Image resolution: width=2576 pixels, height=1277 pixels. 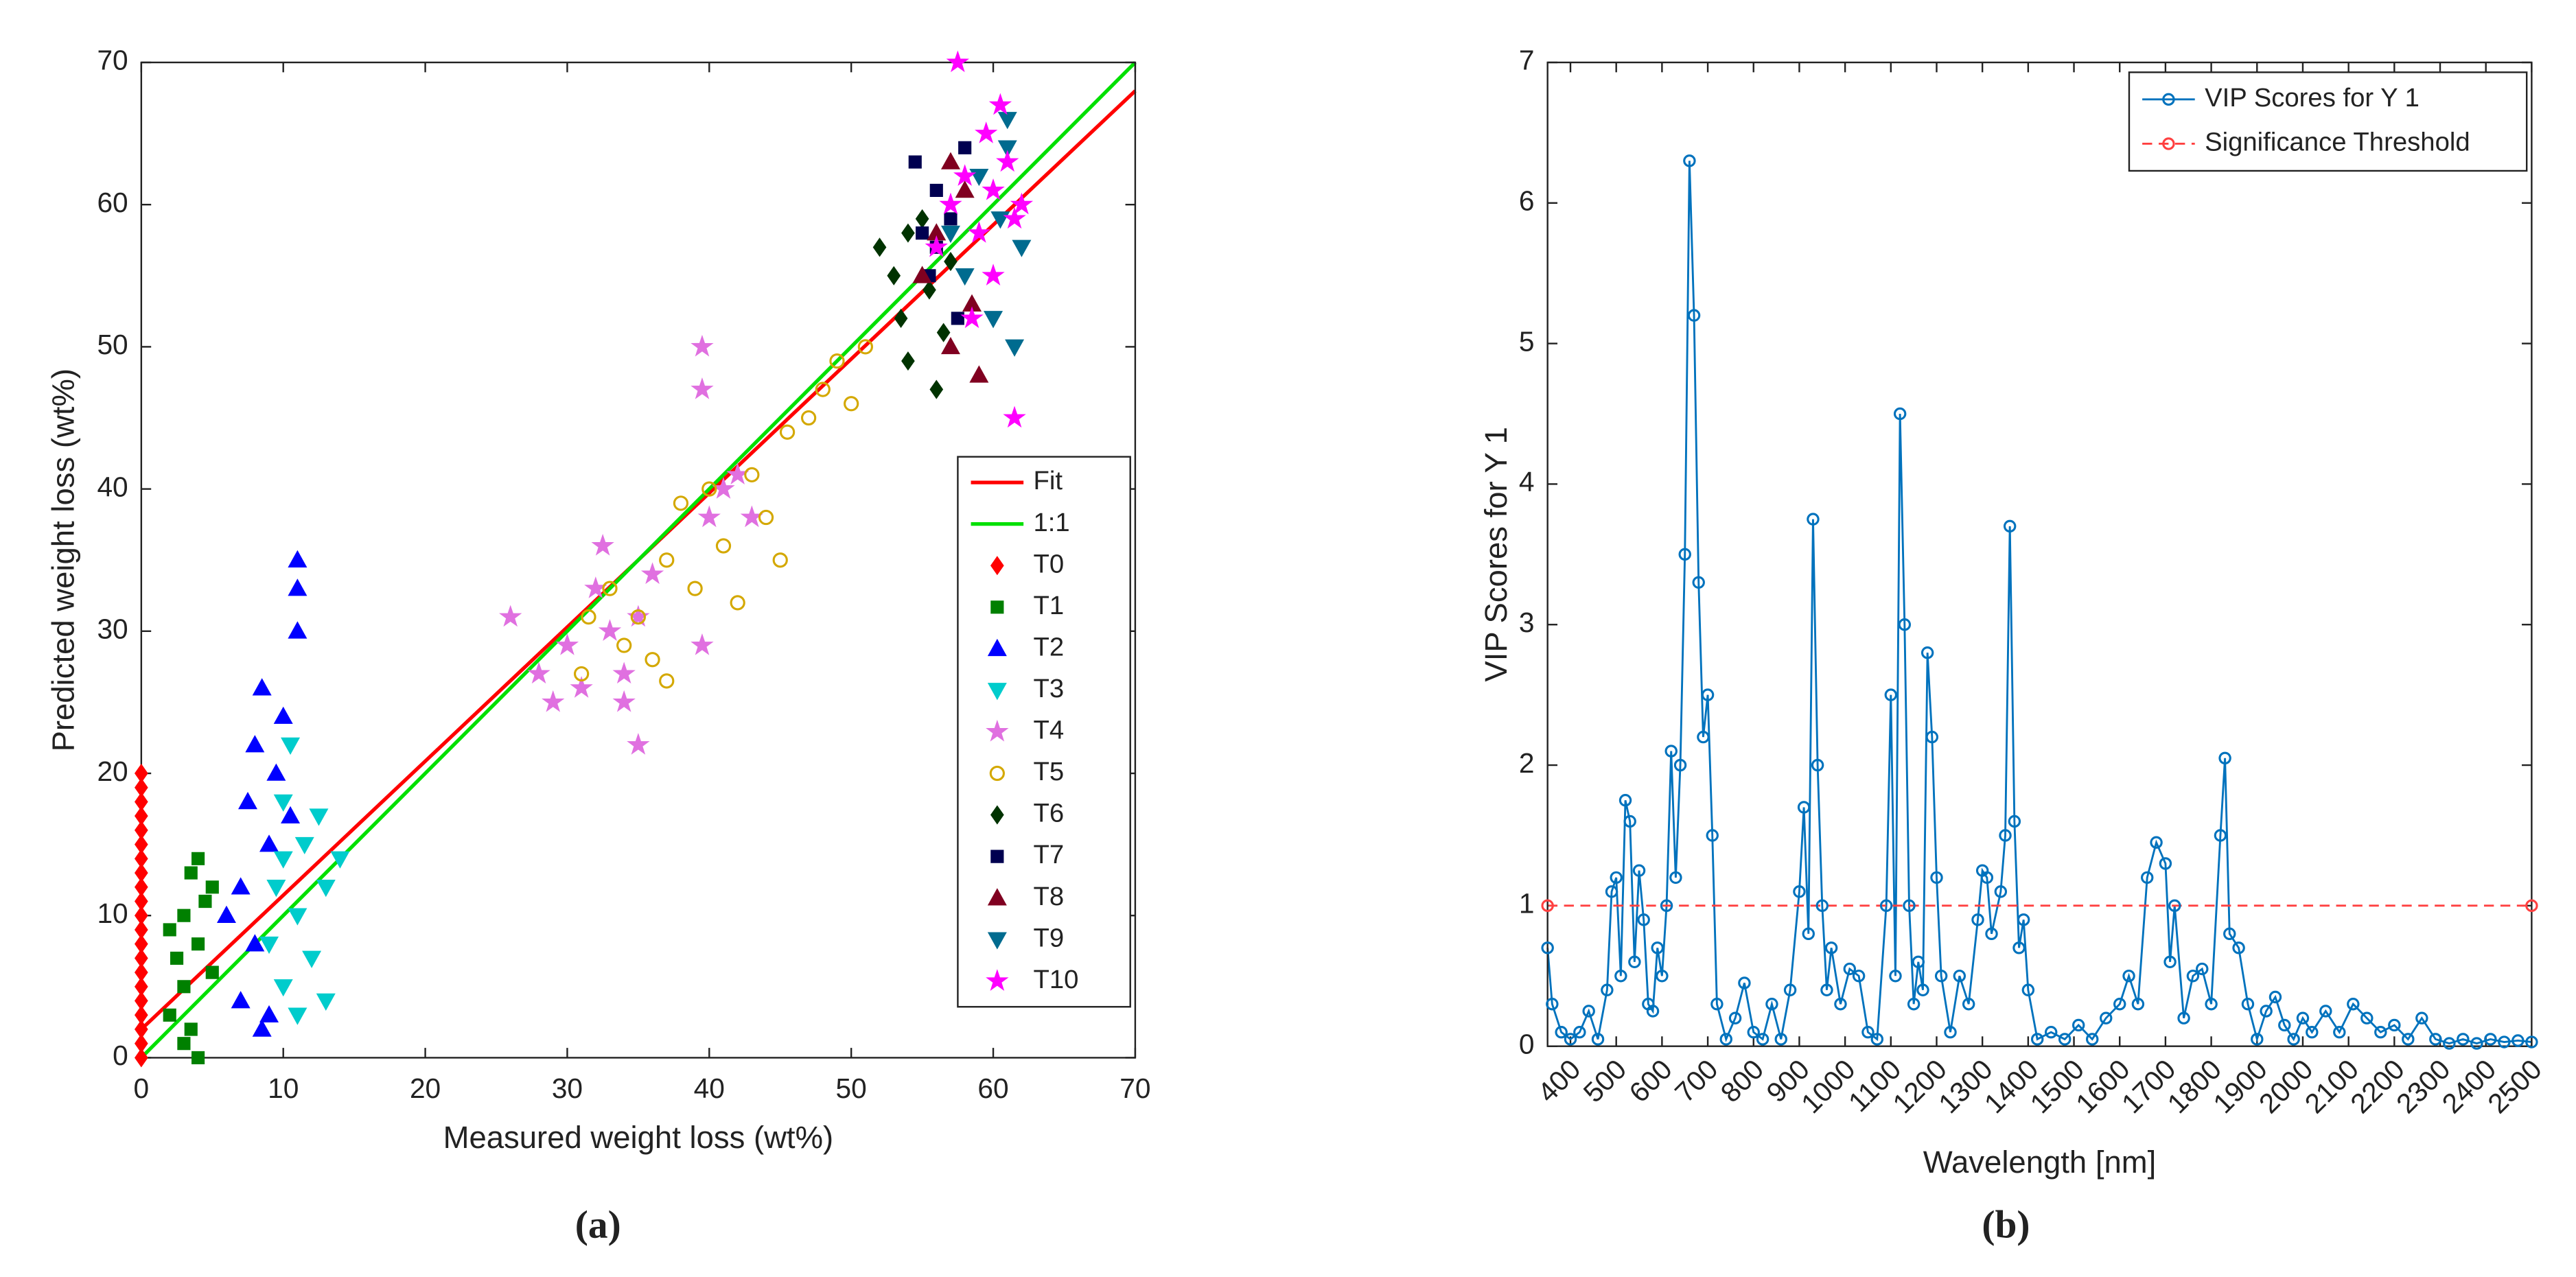 What do you see at coordinates (1527, 482) in the screenshot?
I see `y-tick-label: 4` at bounding box center [1527, 482].